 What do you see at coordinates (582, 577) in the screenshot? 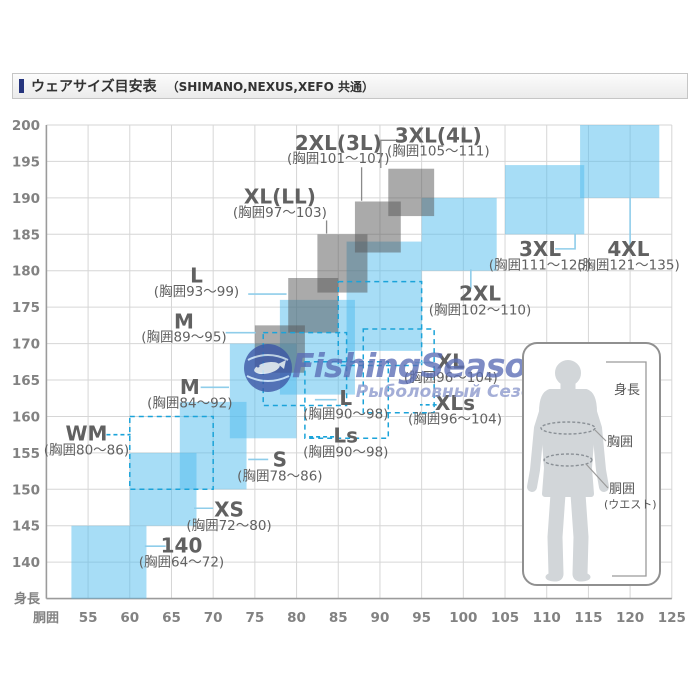
I see `figure-foot-right` at bounding box center [582, 577].